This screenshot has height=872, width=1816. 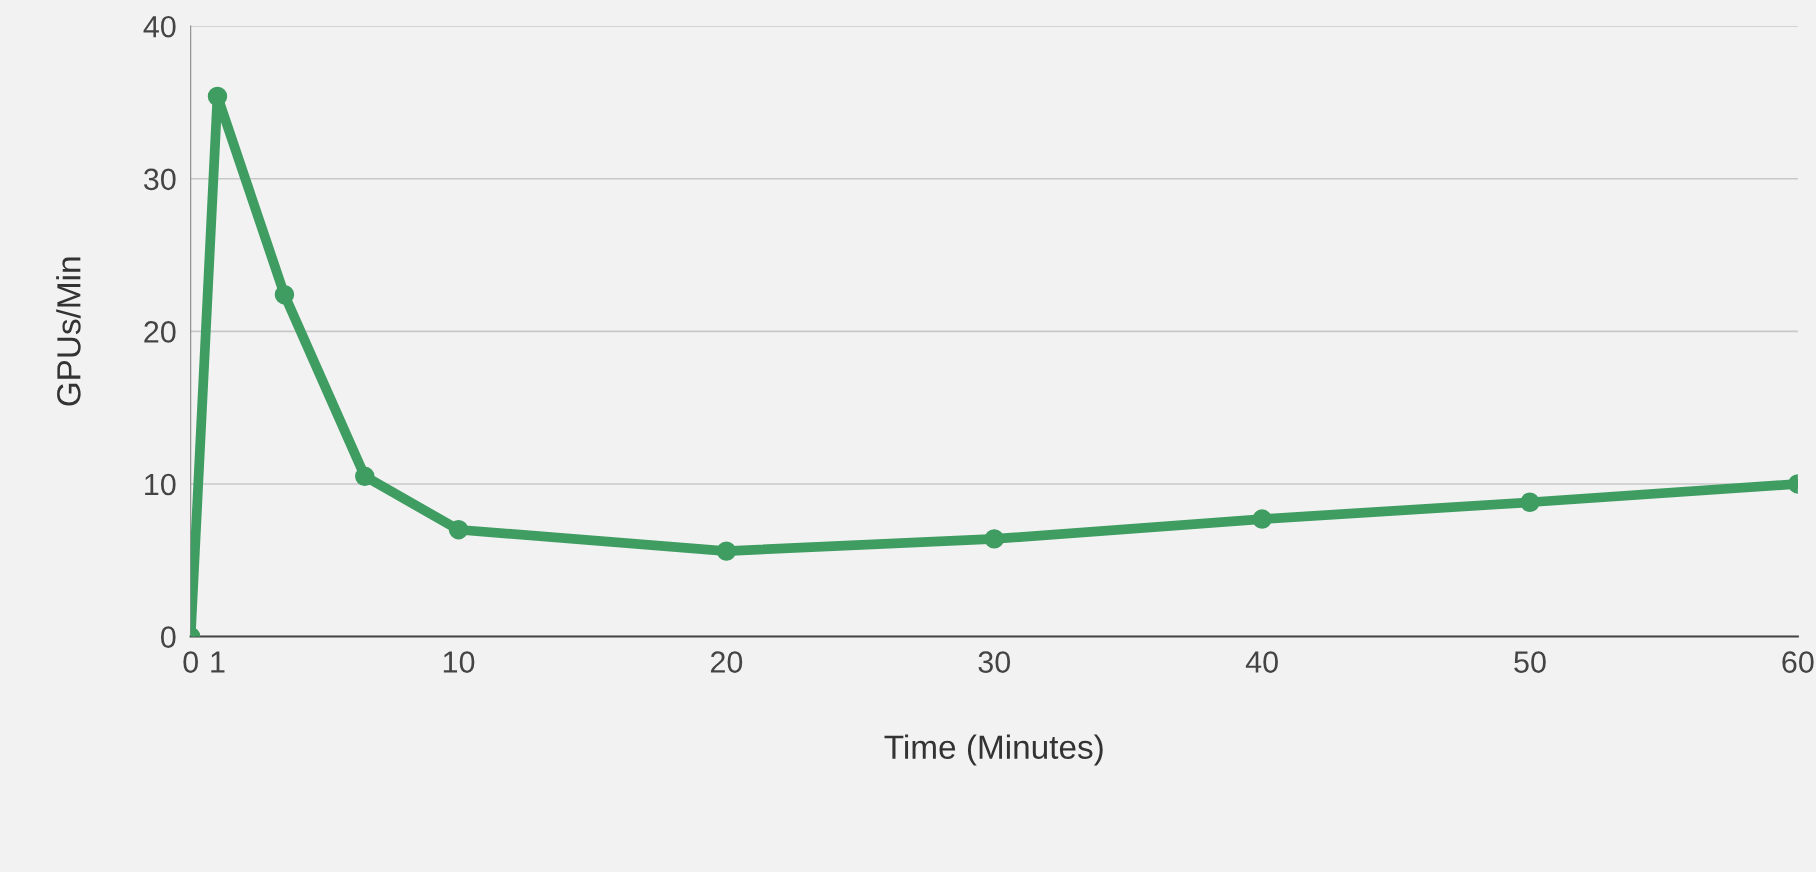 I want to click on y-tick-label: 10, so click(x=160, y=484).